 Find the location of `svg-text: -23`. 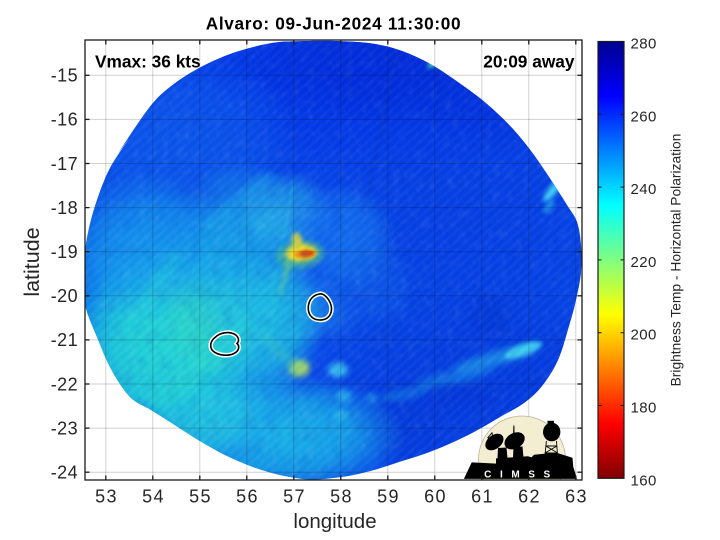

svg-text: -23 is located at coordinates (64, 428).